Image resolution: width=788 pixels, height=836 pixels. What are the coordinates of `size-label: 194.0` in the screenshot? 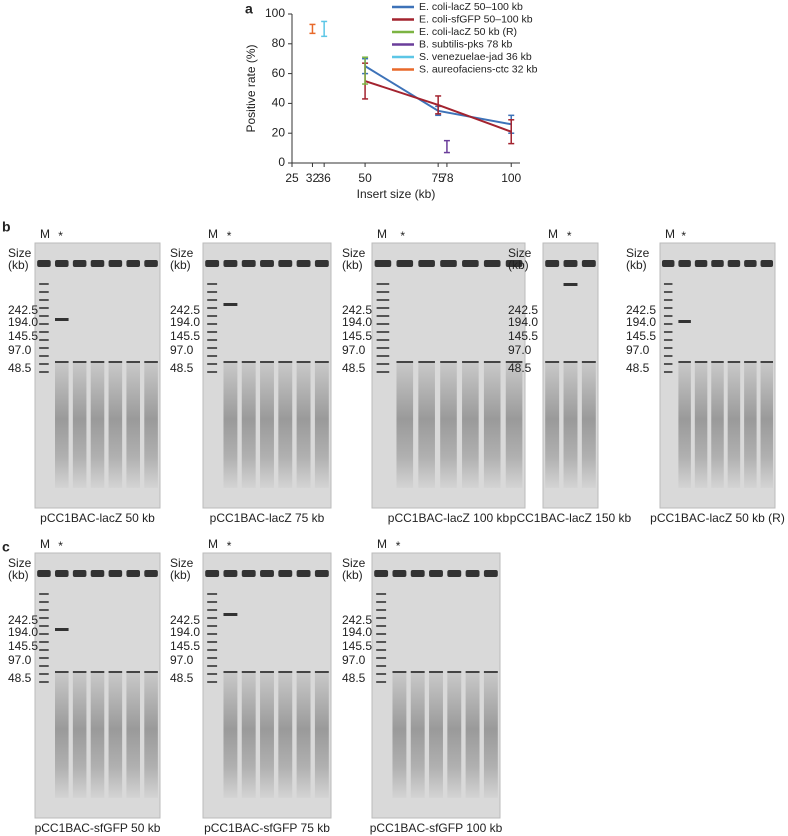 It's located at (185, 632).